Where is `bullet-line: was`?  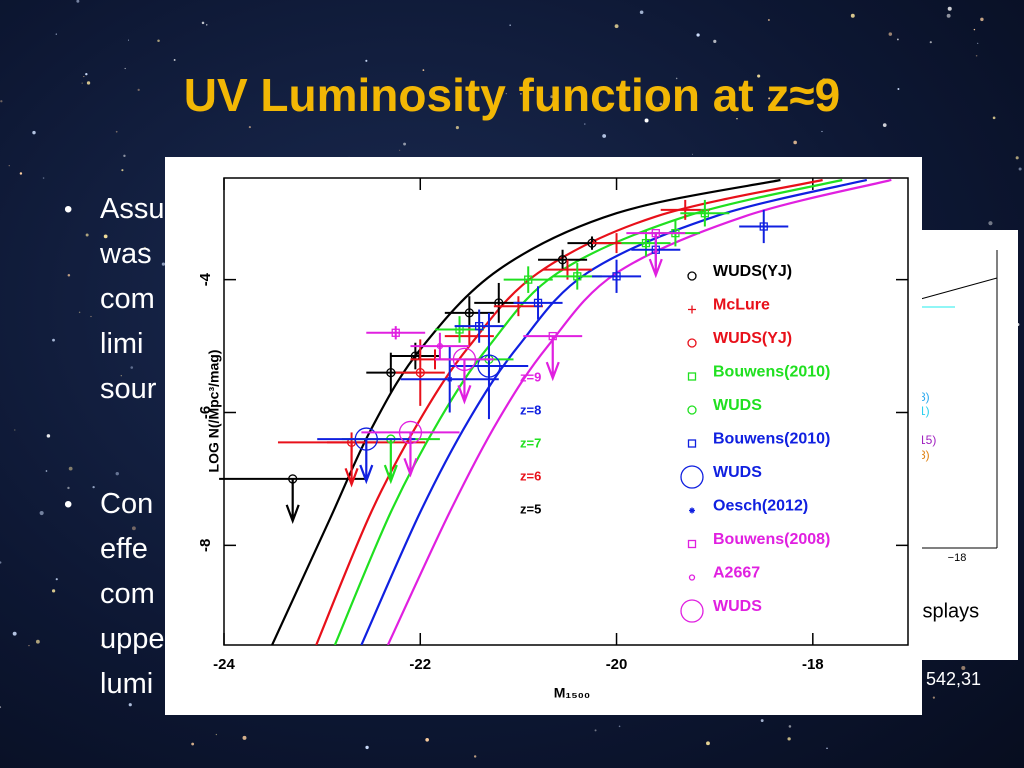
bullet-line: was is located at coordinates (126, 254).